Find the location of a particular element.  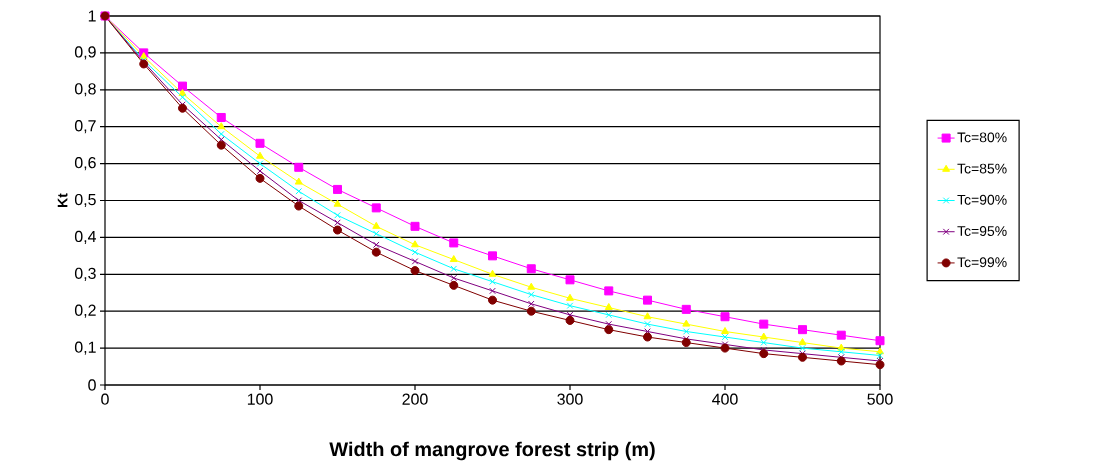

y-tick-label: 0,2 is located at coordinates (85, 311).